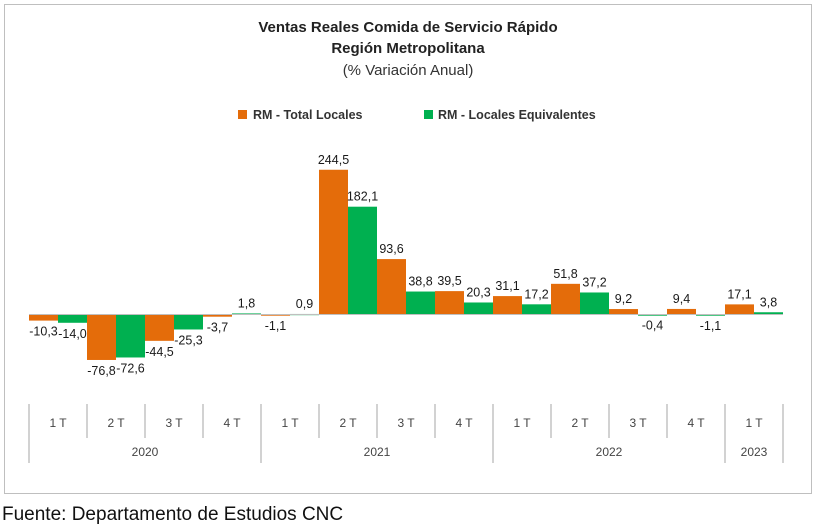  What do you see at coordinates (517, 115) in the screenshot?
I see `legend-label-locales-equivalentes: RM - Locales Equivalentes` at bounding box center [517, 115].